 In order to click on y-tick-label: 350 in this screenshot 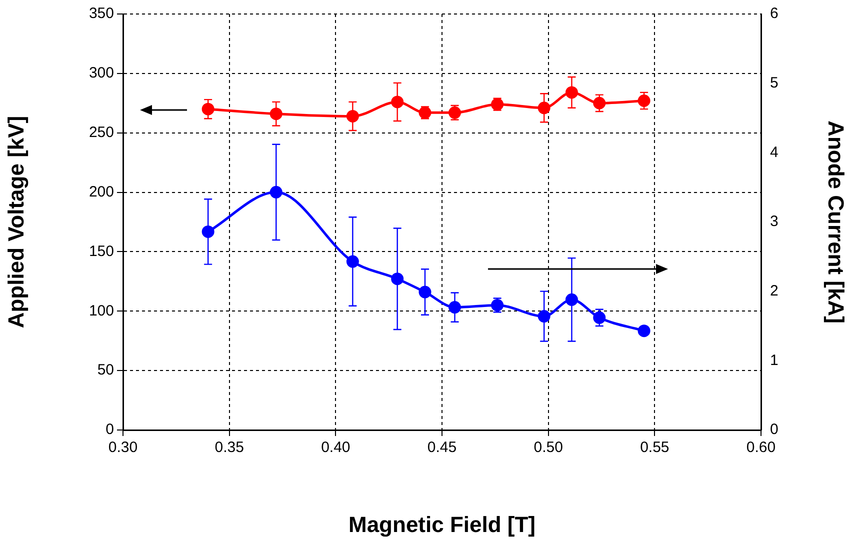, I will do `click(101, 13)`.